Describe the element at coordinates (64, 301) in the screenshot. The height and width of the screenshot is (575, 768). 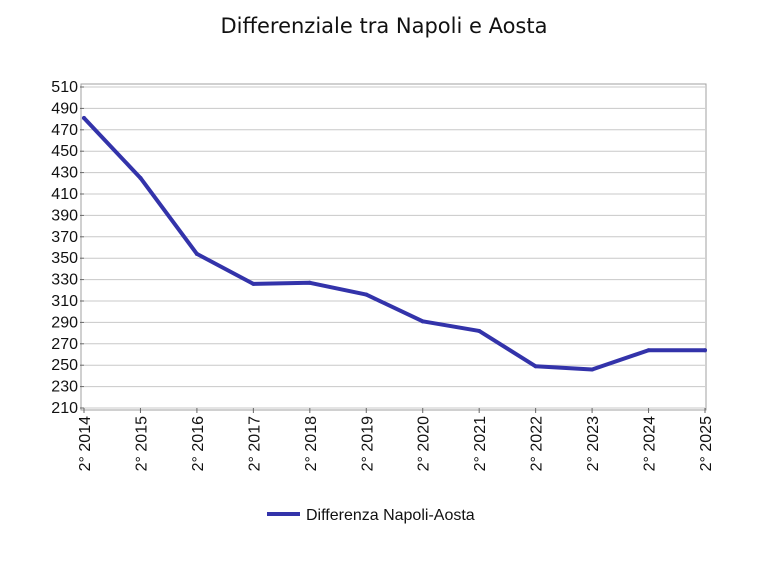
I see `y-tick-label: 310` at that location.